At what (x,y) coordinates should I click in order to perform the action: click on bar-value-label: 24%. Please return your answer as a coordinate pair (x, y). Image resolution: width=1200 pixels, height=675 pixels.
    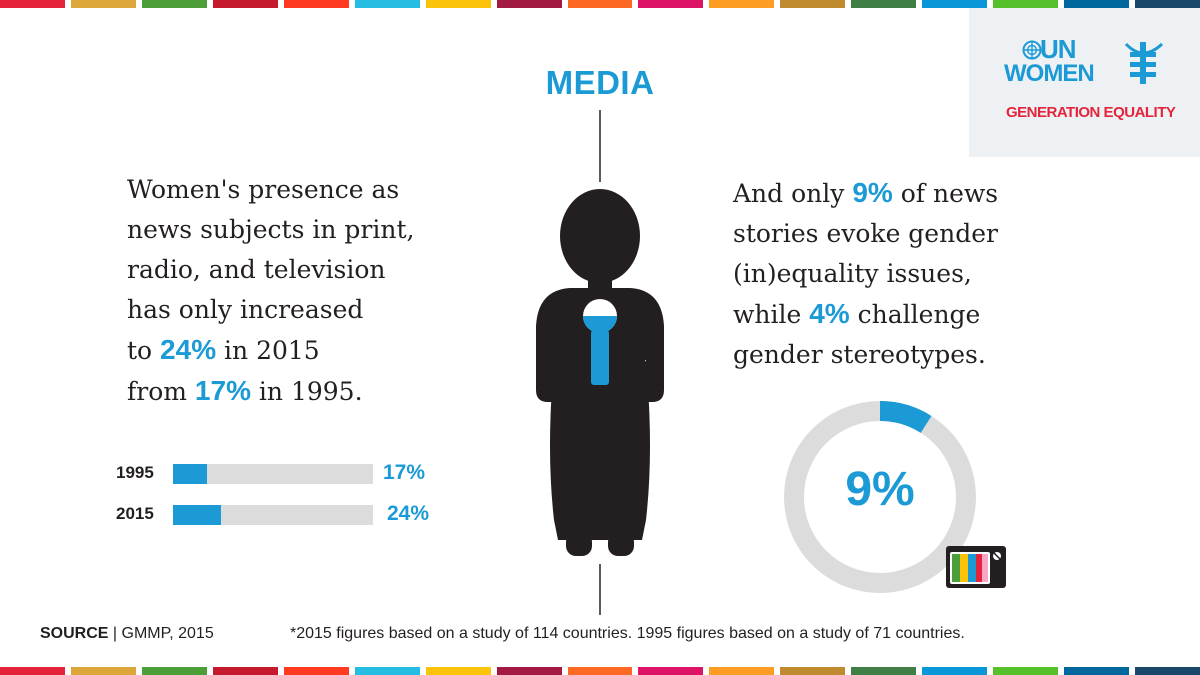
    Looking at the image, I should click on (408, 513).